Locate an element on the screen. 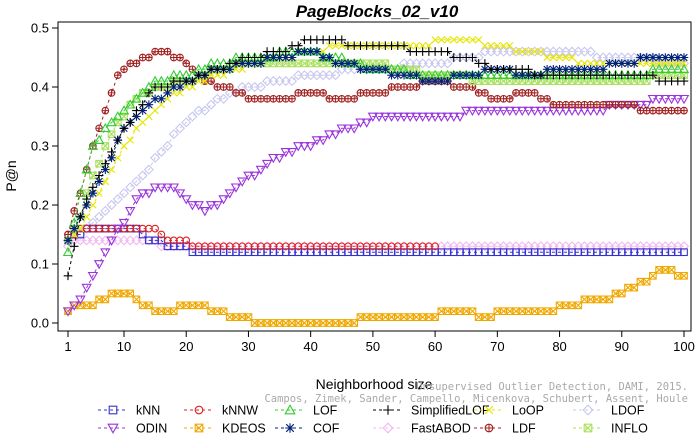  data-point-knn is located at coordinates (684, 252).